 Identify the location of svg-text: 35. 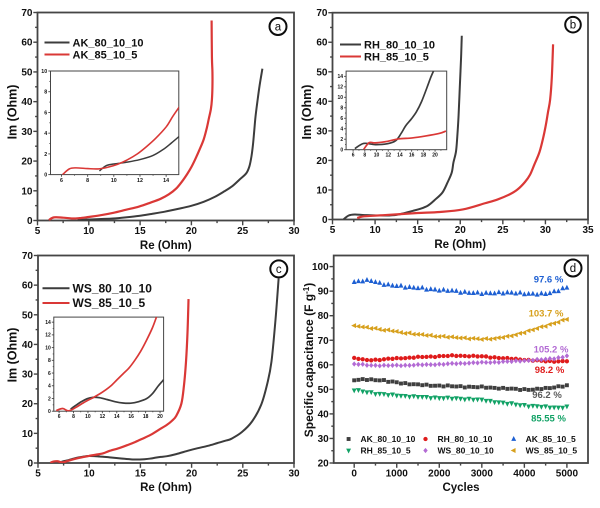
(588, 230).